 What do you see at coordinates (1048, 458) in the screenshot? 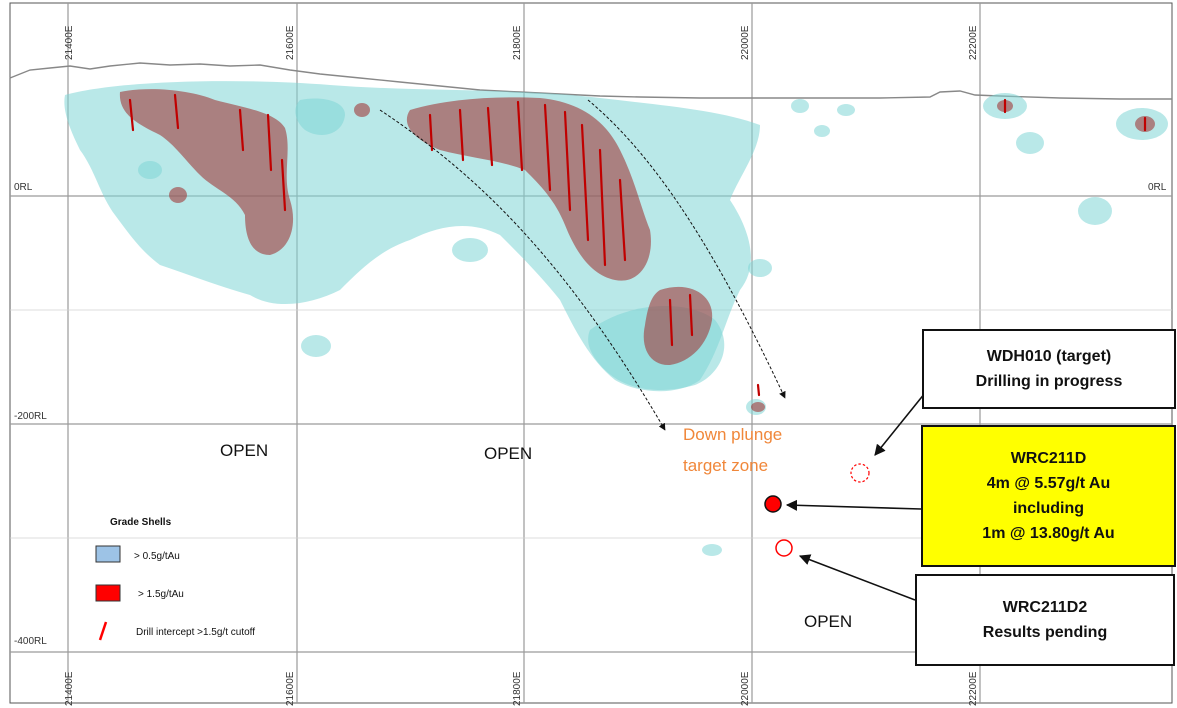
I see `callout-wrc211d-line1: WRC211D` at bounding box center [1048, 458].